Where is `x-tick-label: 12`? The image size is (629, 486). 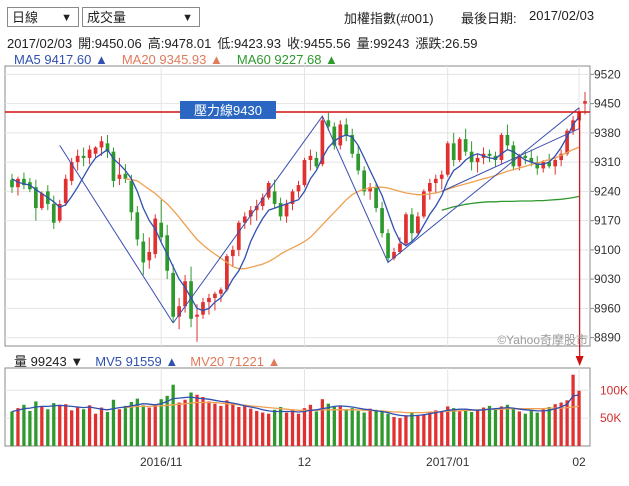
x-tick-label: 12 is located at coordinates (305, 462).